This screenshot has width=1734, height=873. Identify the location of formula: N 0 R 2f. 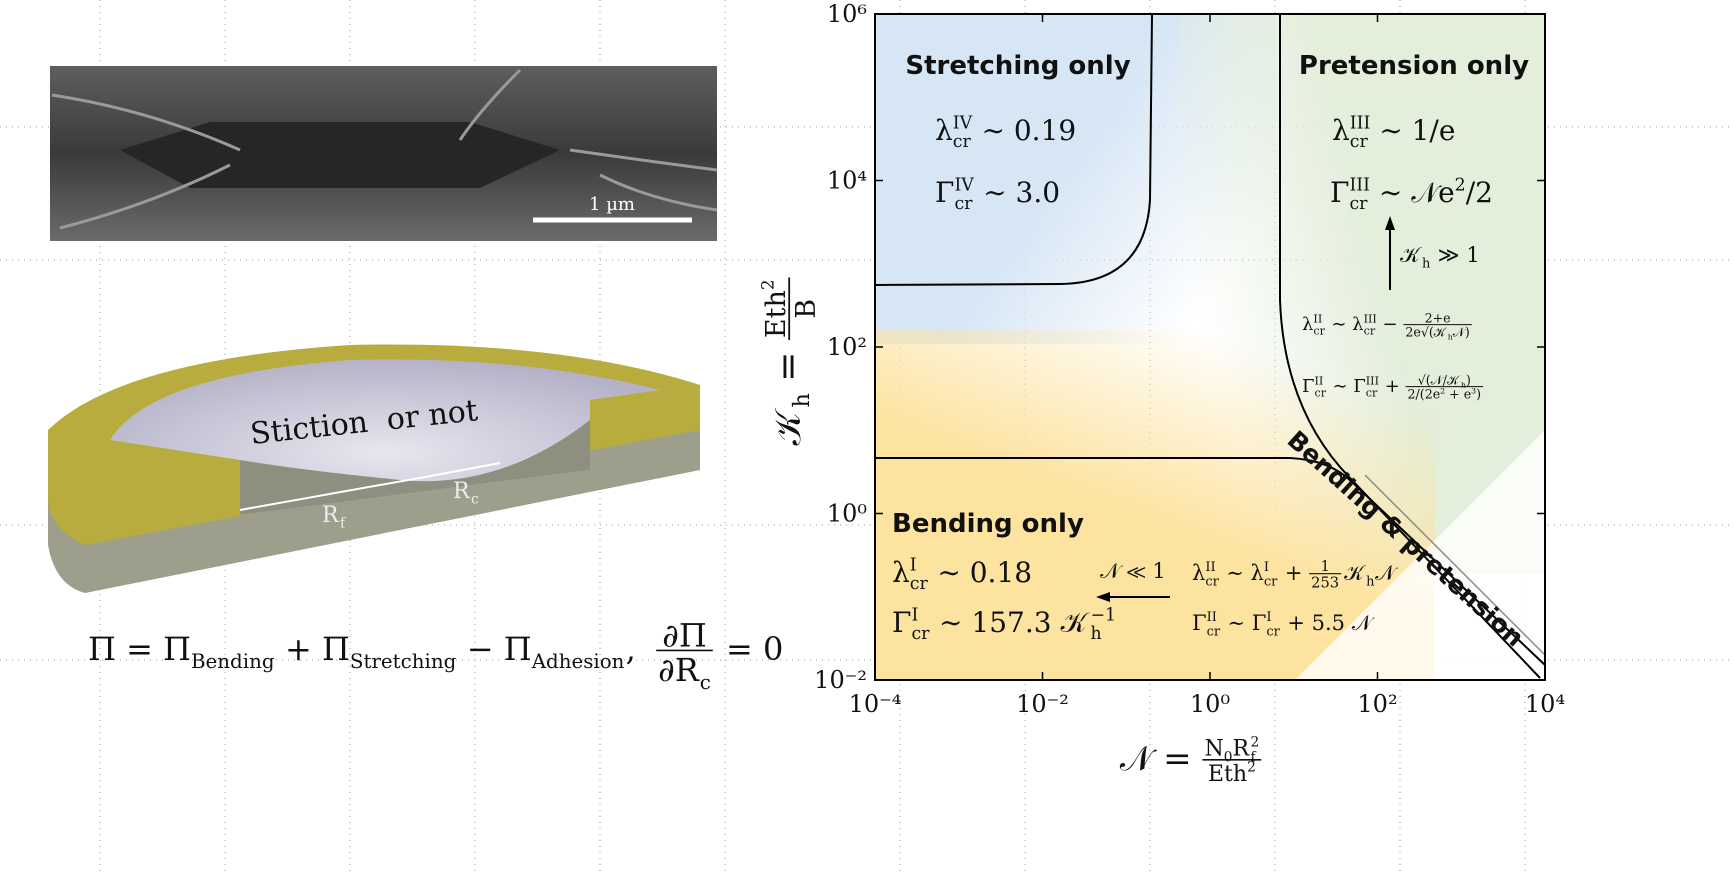
(1231, 749).